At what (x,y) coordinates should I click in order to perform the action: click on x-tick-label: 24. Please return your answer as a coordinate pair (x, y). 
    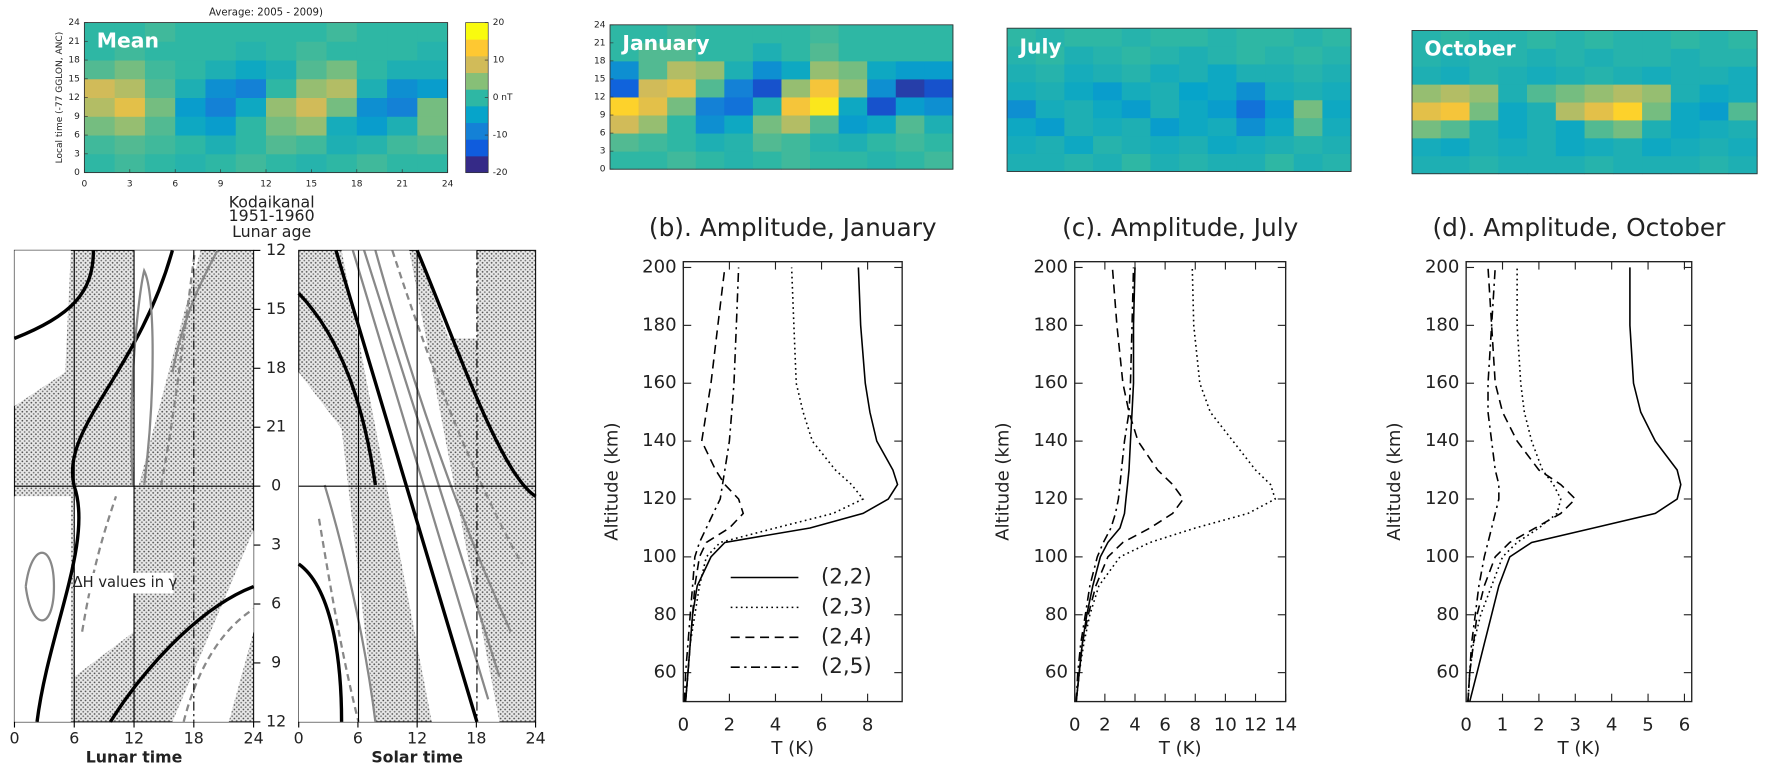
    Looking at the image, I should click on (448, 184).